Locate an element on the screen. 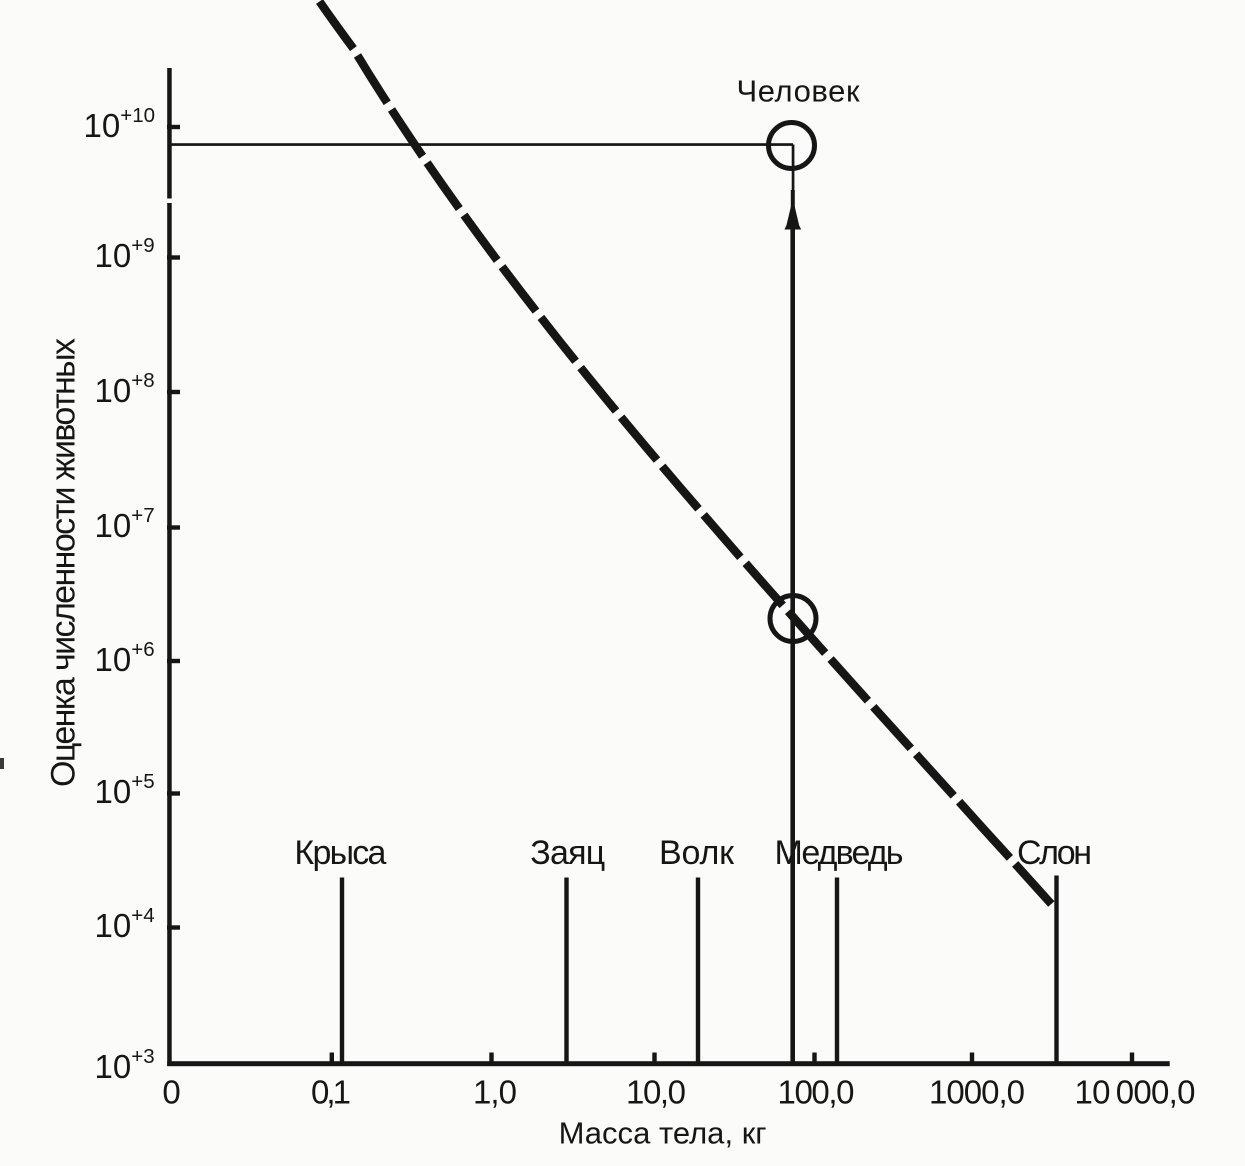 The height and width of the screenshot is (1166, 1245). svg-text: 0,1 is located at coordinates (331, 1092).